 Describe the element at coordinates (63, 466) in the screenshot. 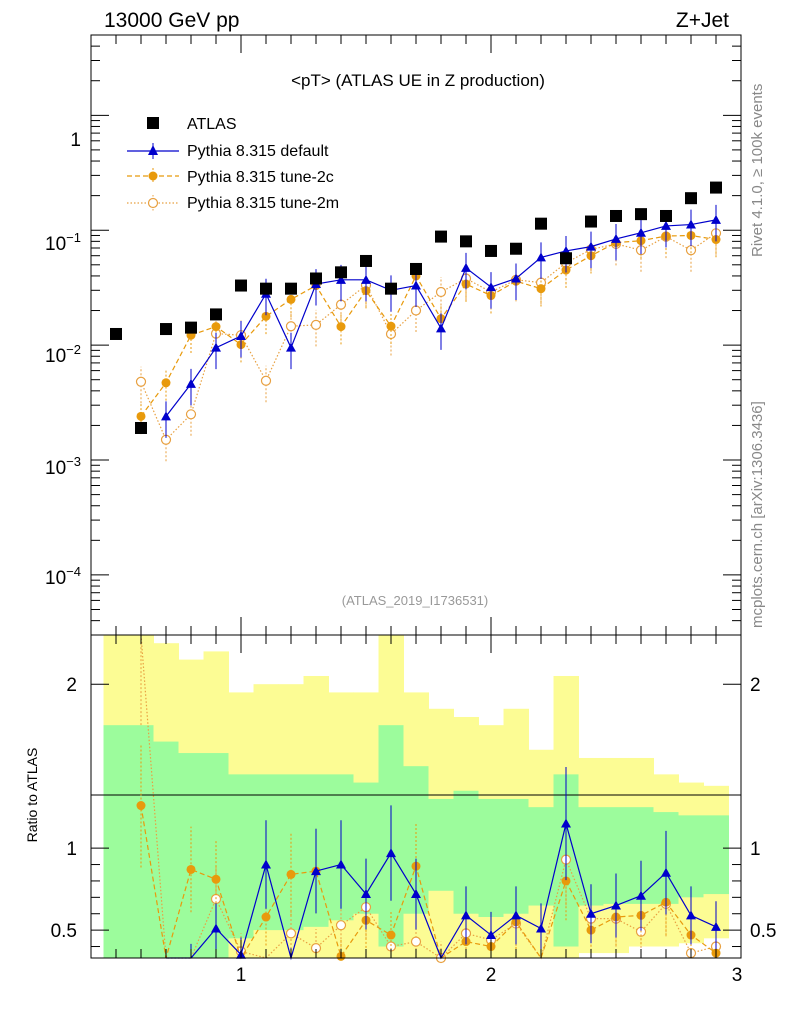

I see `y-tick-label: 10⁻³` at that location.